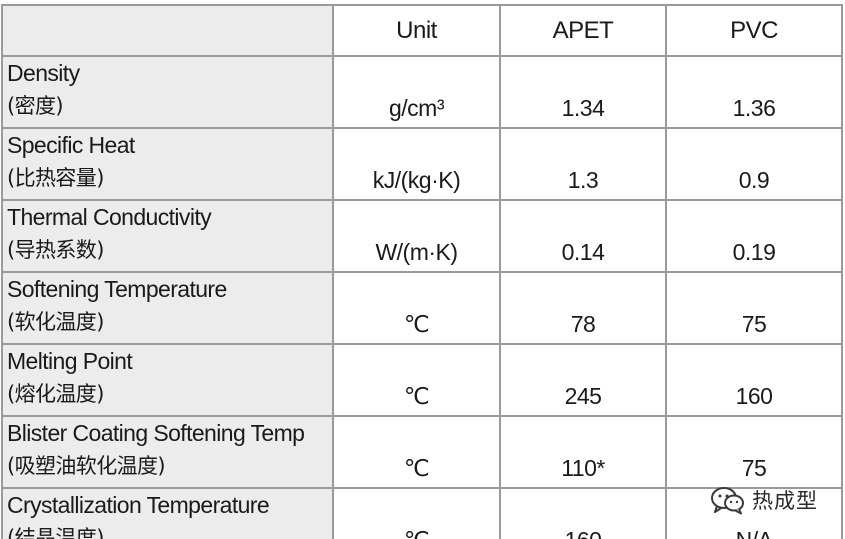 The image size is (845, 539). I want to click on apet-value-cell: 0.14, so click(583, 236).